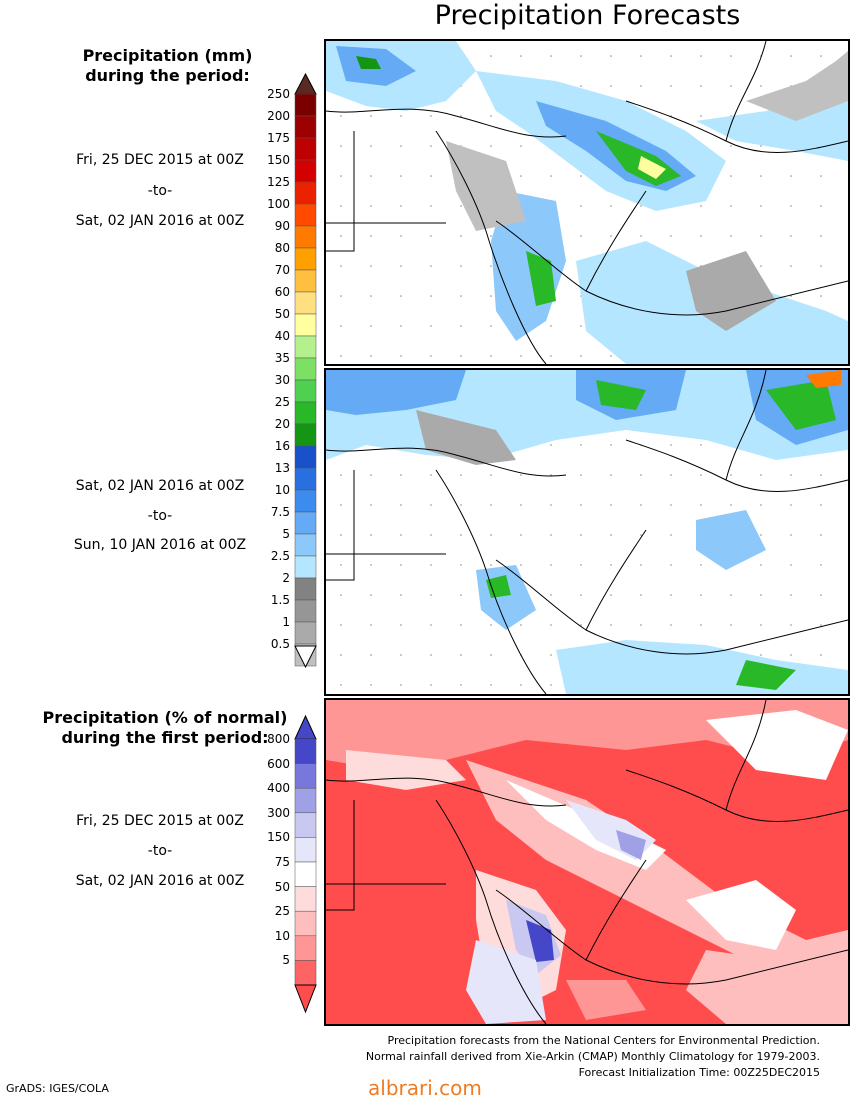 This screenshot has height=1100, width=850. I want to click on period3-to: -to-, so click(160, 851).